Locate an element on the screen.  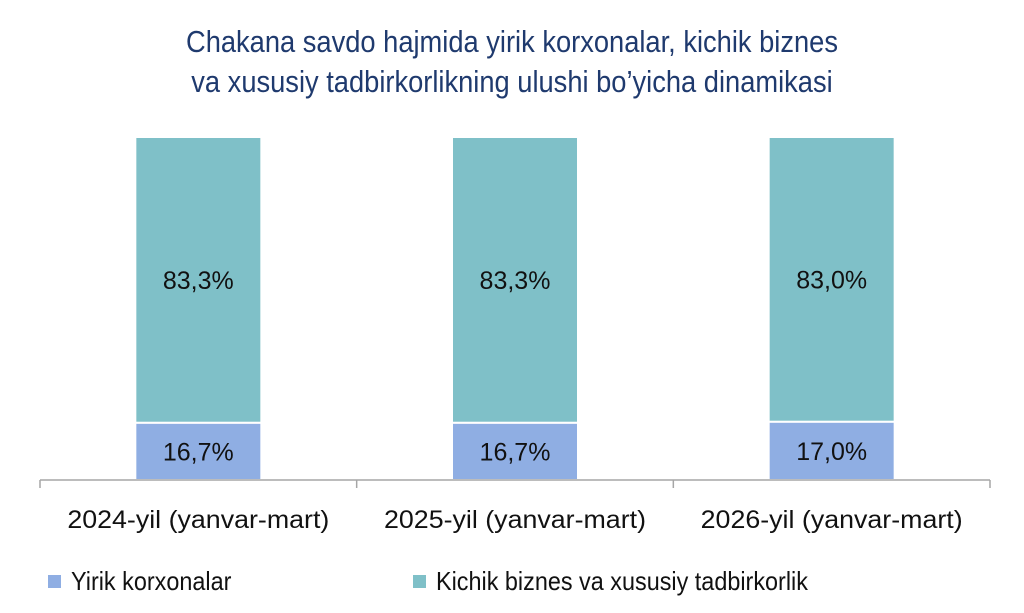
data-label-1-3: 17,0% is located at coordinates (831, 452).